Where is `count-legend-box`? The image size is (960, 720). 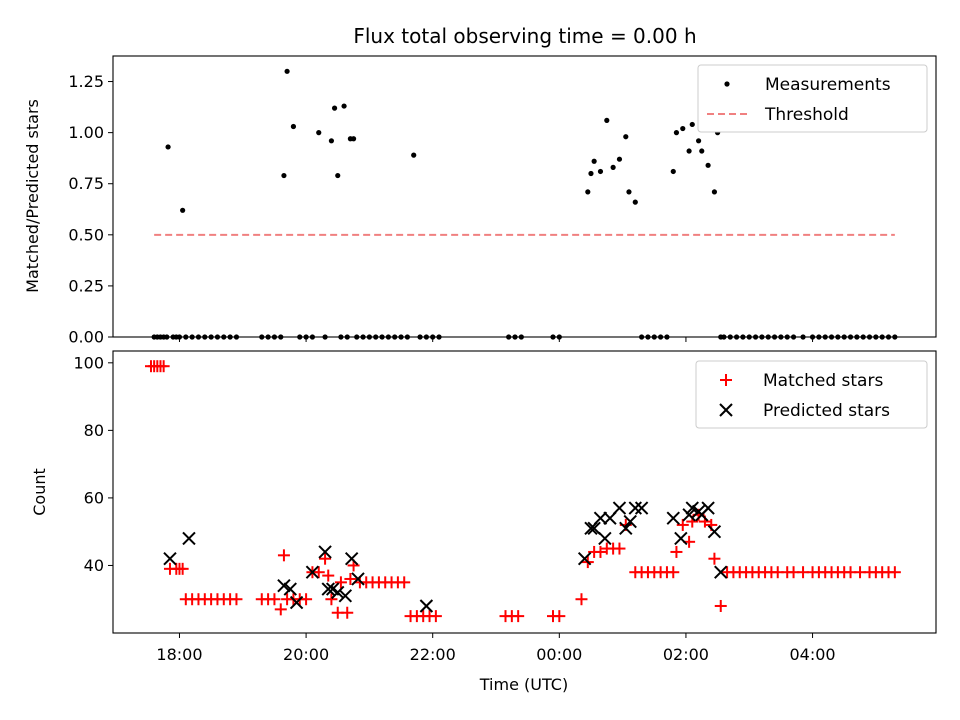 count-legend-box is located at coordinates (811, 394).